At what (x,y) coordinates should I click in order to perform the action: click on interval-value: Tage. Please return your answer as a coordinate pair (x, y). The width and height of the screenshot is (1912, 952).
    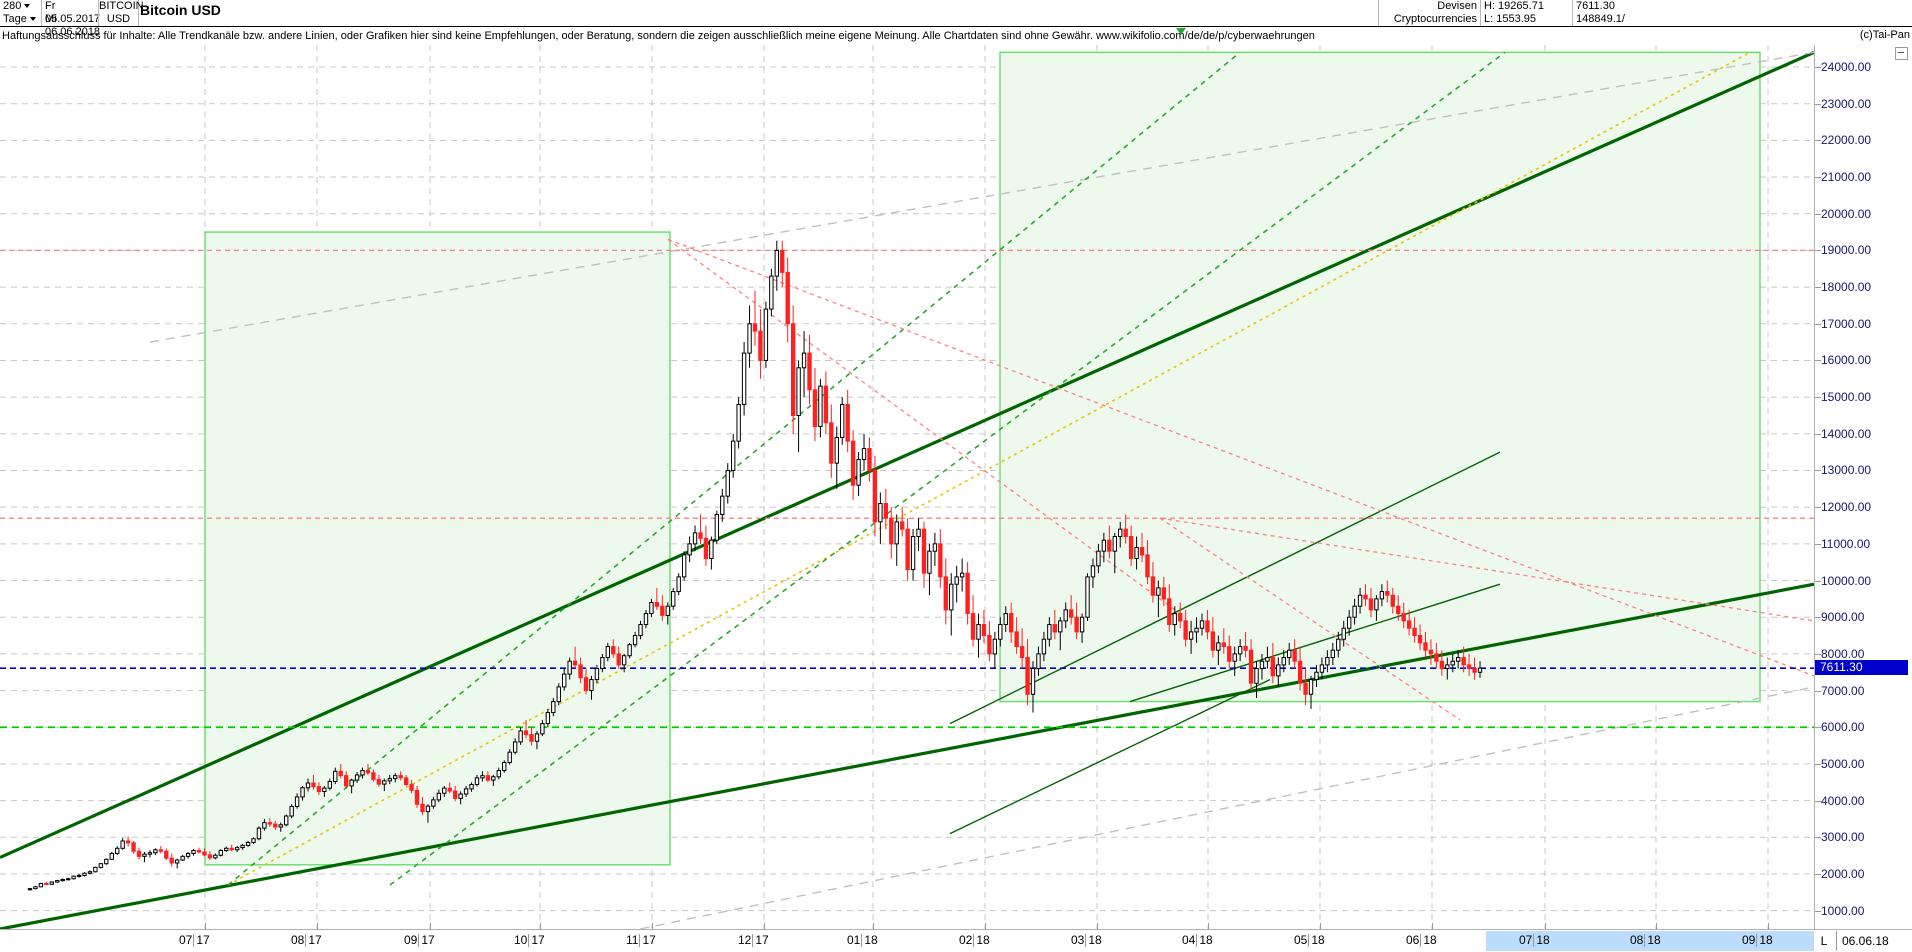
    Looking at the image, I should click on (15, 19).